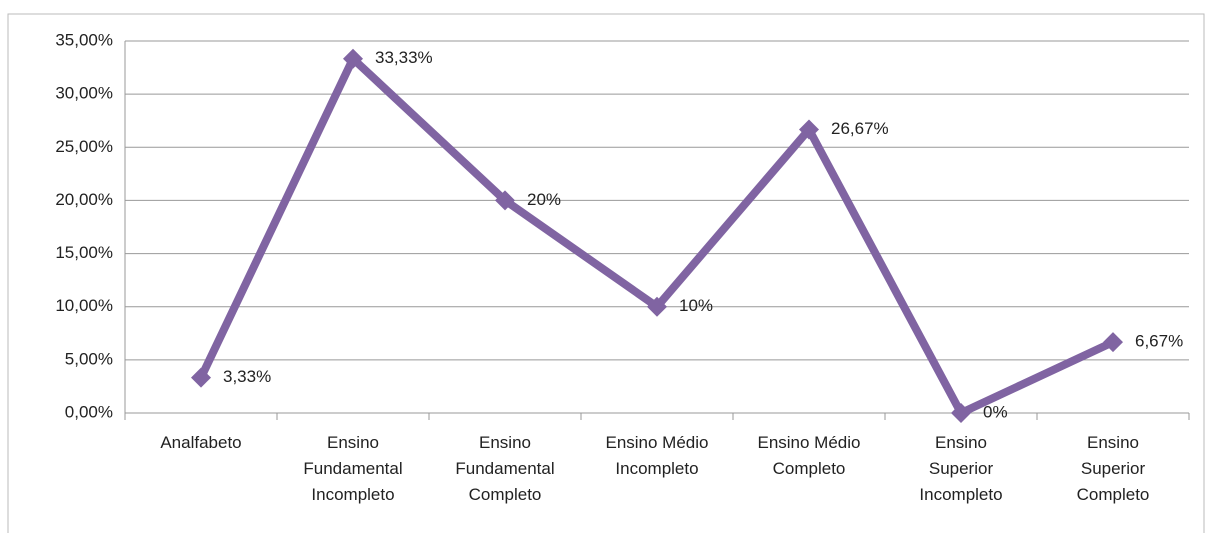 The height and width of the screenshot is (533, 1207). Describe the element at coordinates (84, 305) in the screenshot. I see `y-tick-label: 10,00%` at that location.